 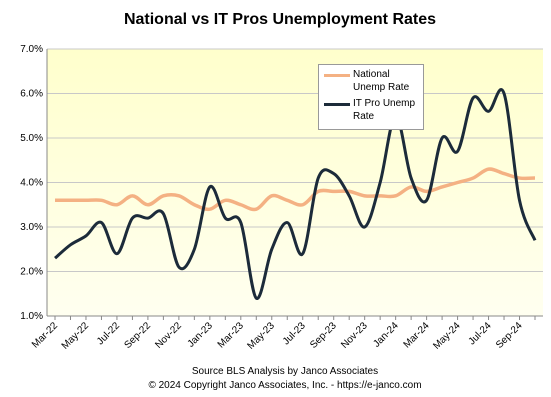 What do you see at coordinates (381, 81) in the screenshot?
I see `legend-label: National Unemp Rate` at bounding box center [381, 81].